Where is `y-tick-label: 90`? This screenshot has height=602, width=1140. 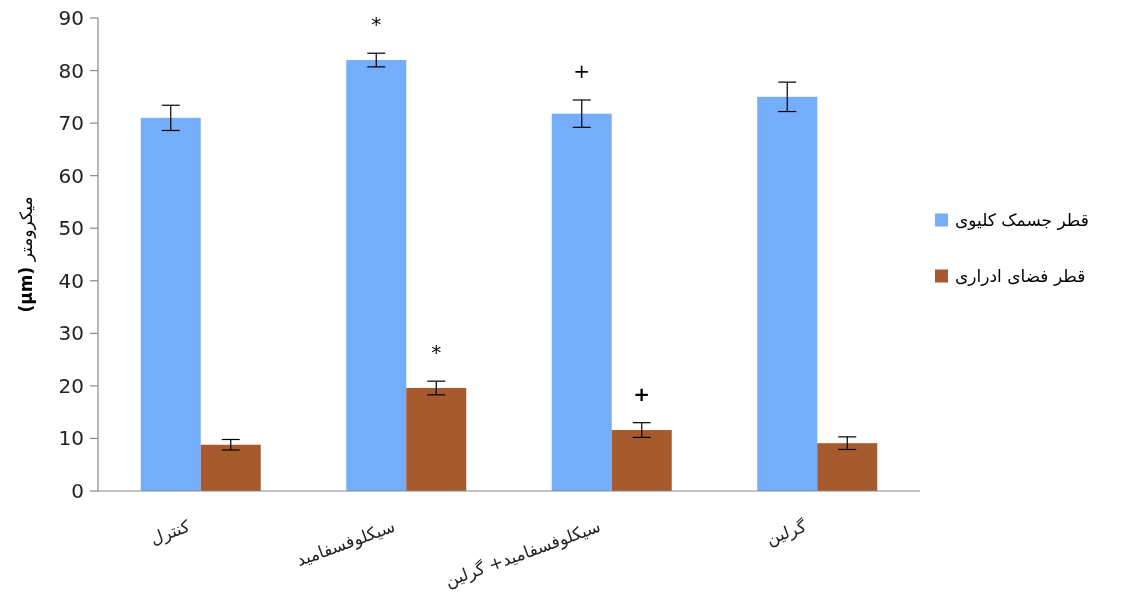
y-tick-label: 90 is located at coordinates (71, 18).